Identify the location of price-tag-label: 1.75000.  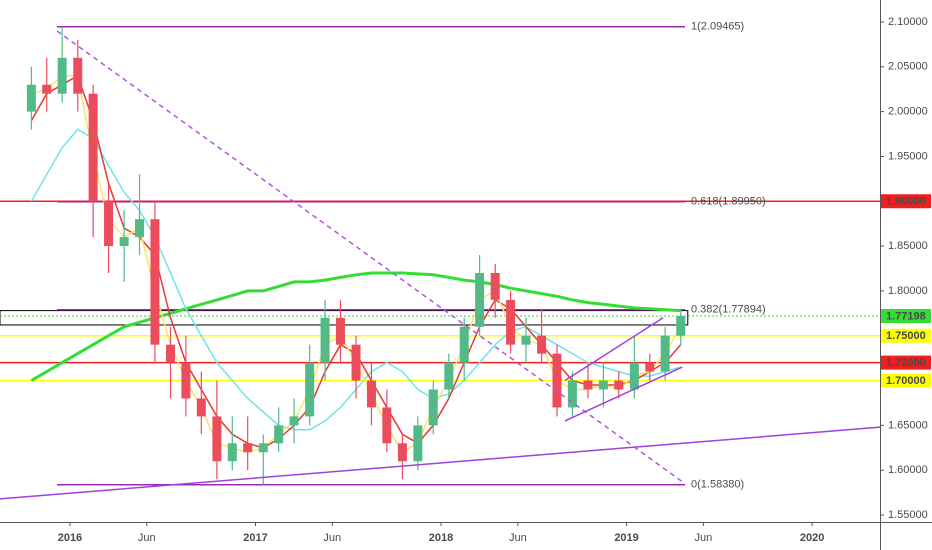
(906, 336).